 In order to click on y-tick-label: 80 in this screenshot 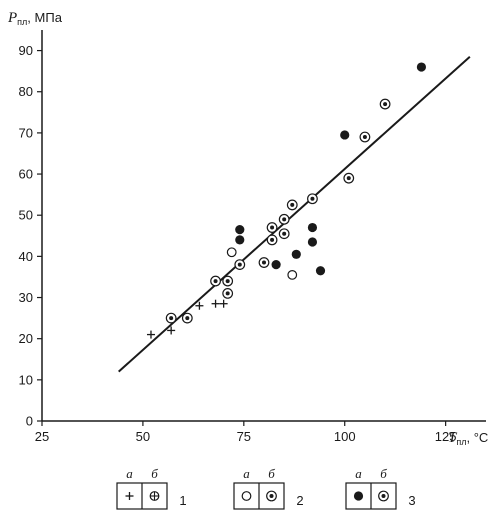, I will do `click(26, 91)`.